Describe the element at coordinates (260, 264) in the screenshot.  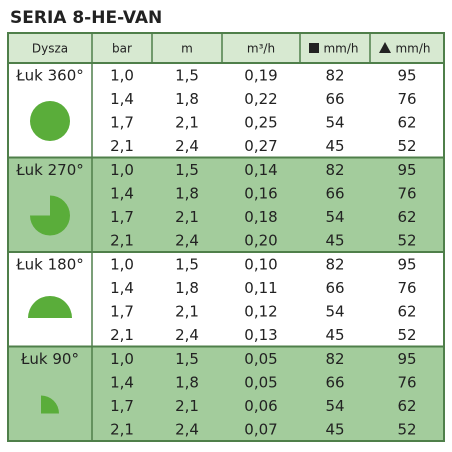
I see `cell: 0,10` at that location.